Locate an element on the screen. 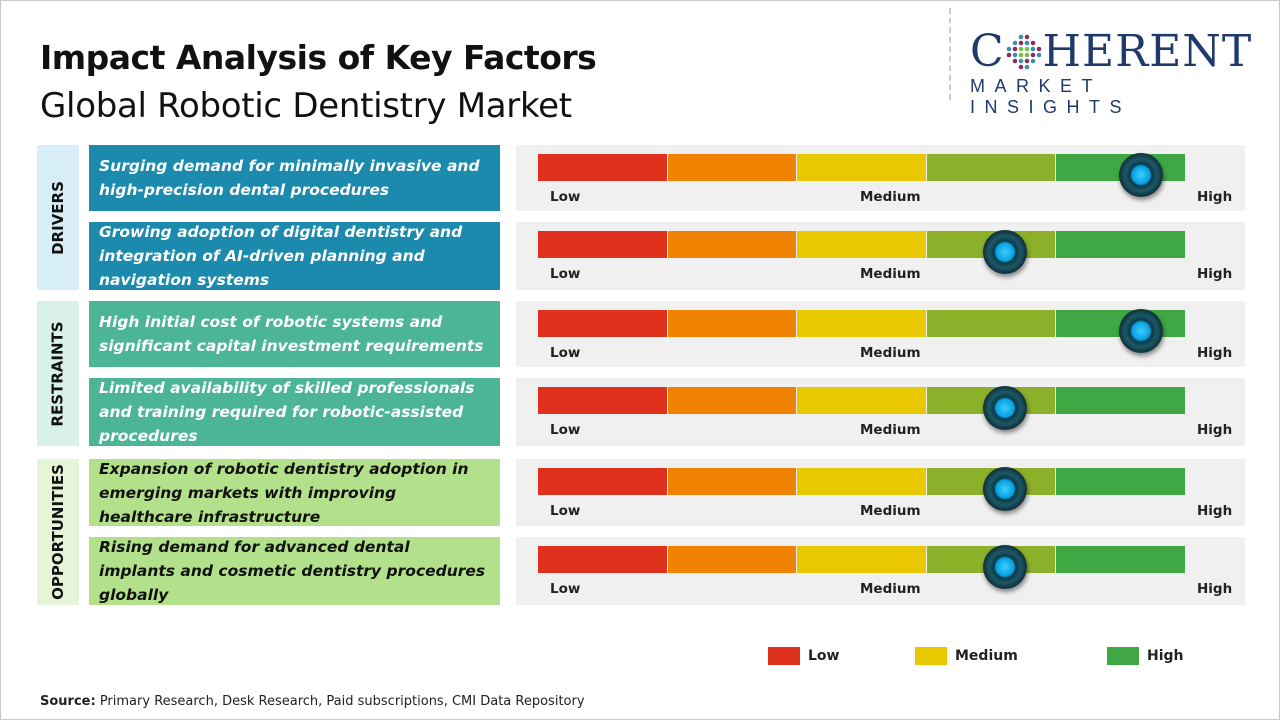 The width and height of the screenshot is (1280, 720). page-subtitle: Global Robotic Dentistry Market is located at coordinates (306, 106).